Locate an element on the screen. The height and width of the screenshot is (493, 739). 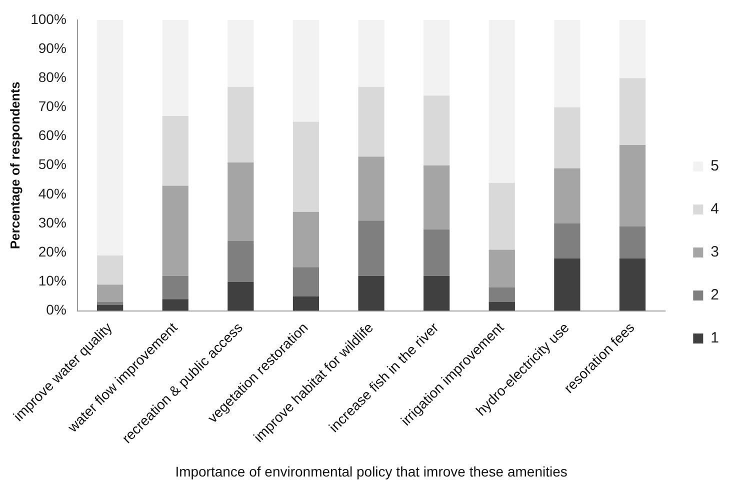
legend-label: 1 is located at coordinates (714, 338).